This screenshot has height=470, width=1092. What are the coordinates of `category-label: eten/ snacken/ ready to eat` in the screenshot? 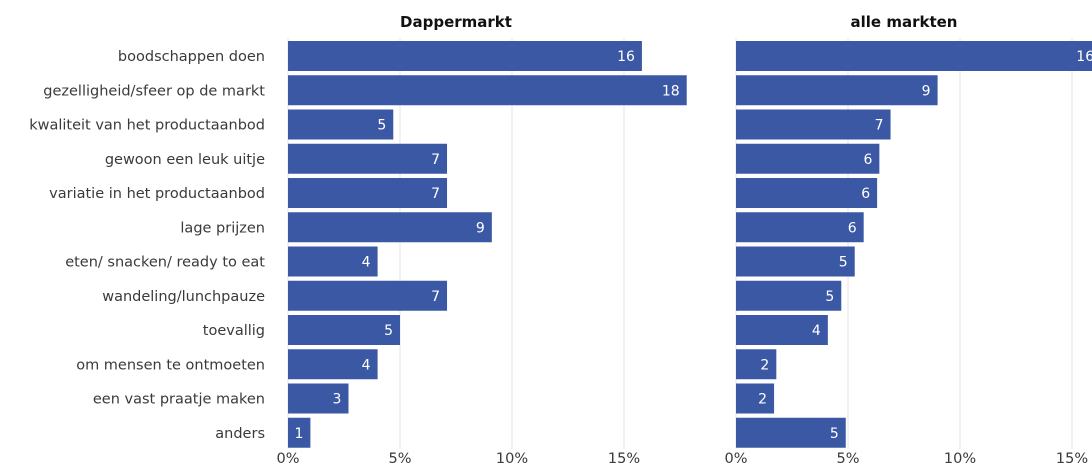 It's located at (165, 263).